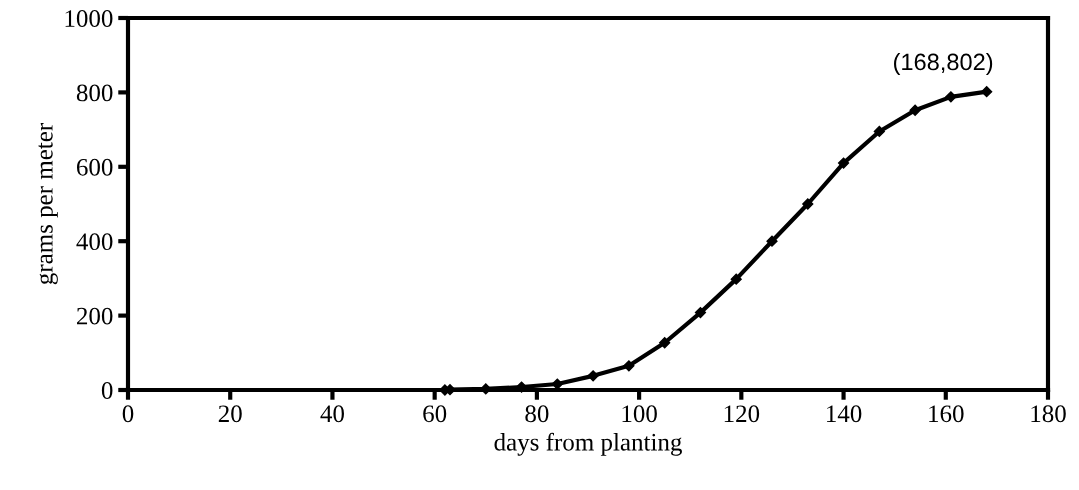 The image size is (1079, 490). What do you see at coordinates (230, 414) in the screenshot?
I see `x-tick-label: 20` at bounding box center [230, 414].